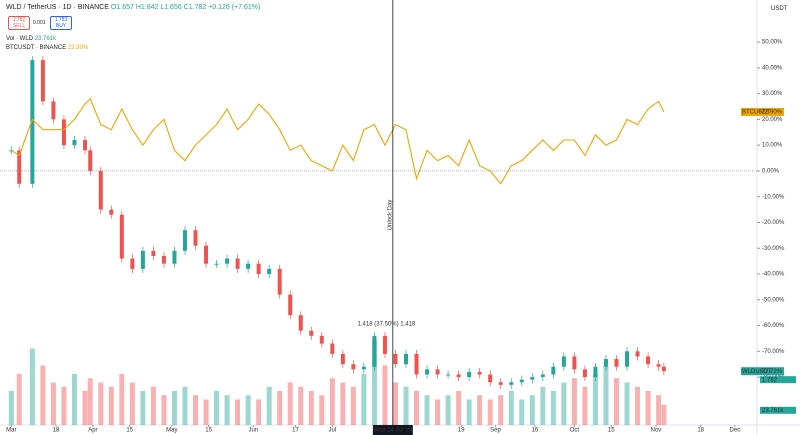 The image size is (800, 435). I want to click on last-value-box, so click(762, 111).